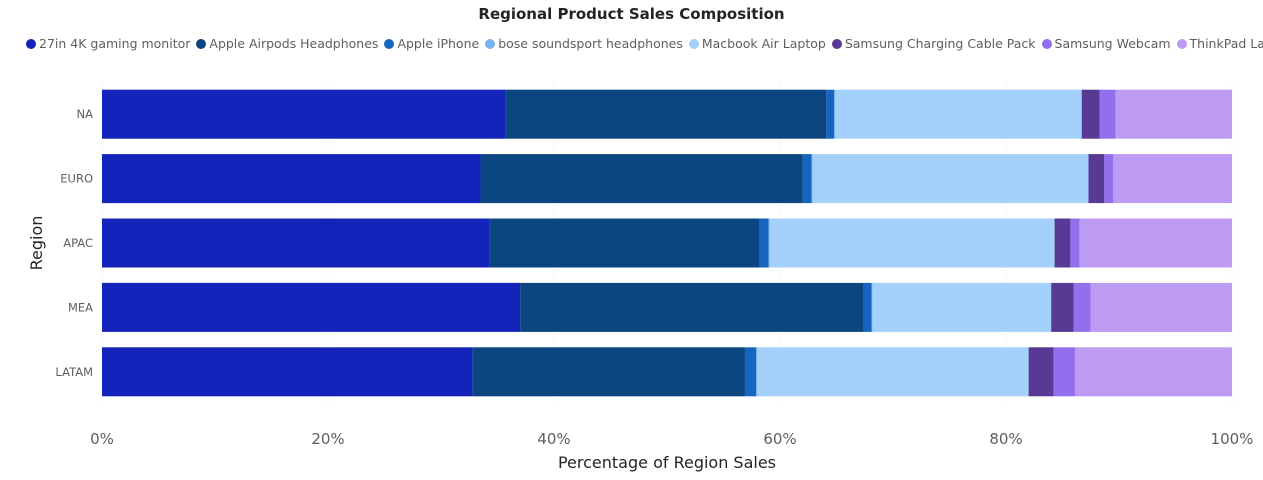 This screenshot has width=1263, height=480. What do you see at coordinates (590, 43) in the screenshot?
I see `legend-label: bose soundsport headphones` at bounding box center [590, 43].